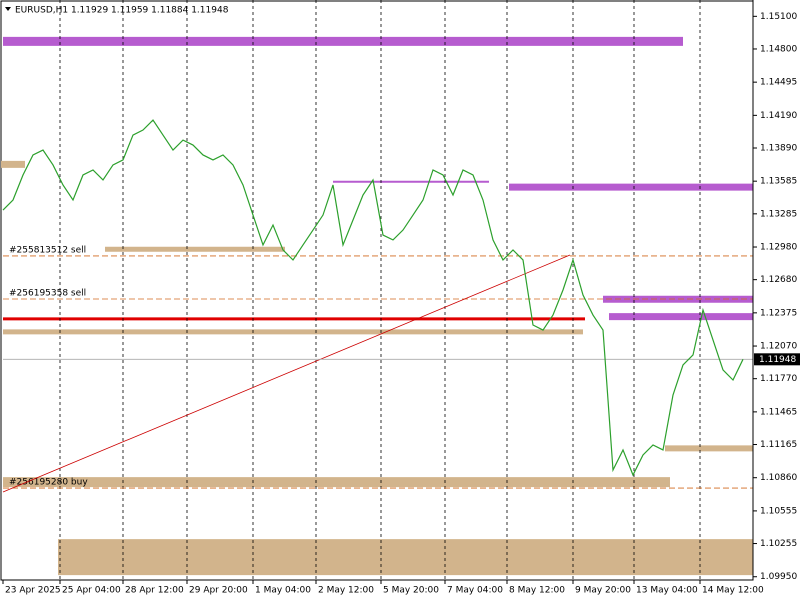  Describe the element at coordinates (778, 182) in the screenshot. I see `y-tick-label: 1.13585` at that location.